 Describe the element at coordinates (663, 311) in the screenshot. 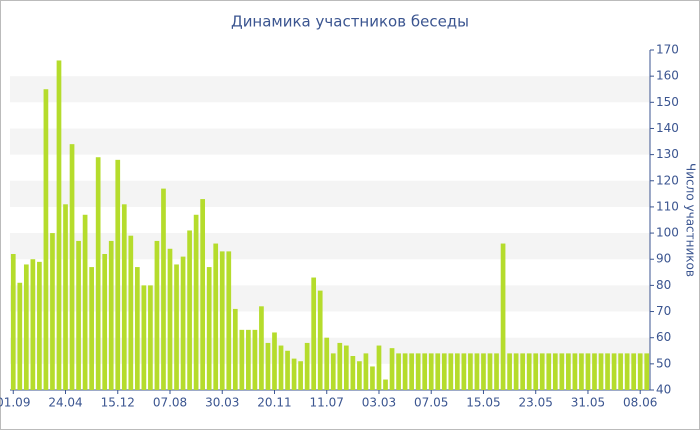

I see `y-tick-label: 70` at that location.